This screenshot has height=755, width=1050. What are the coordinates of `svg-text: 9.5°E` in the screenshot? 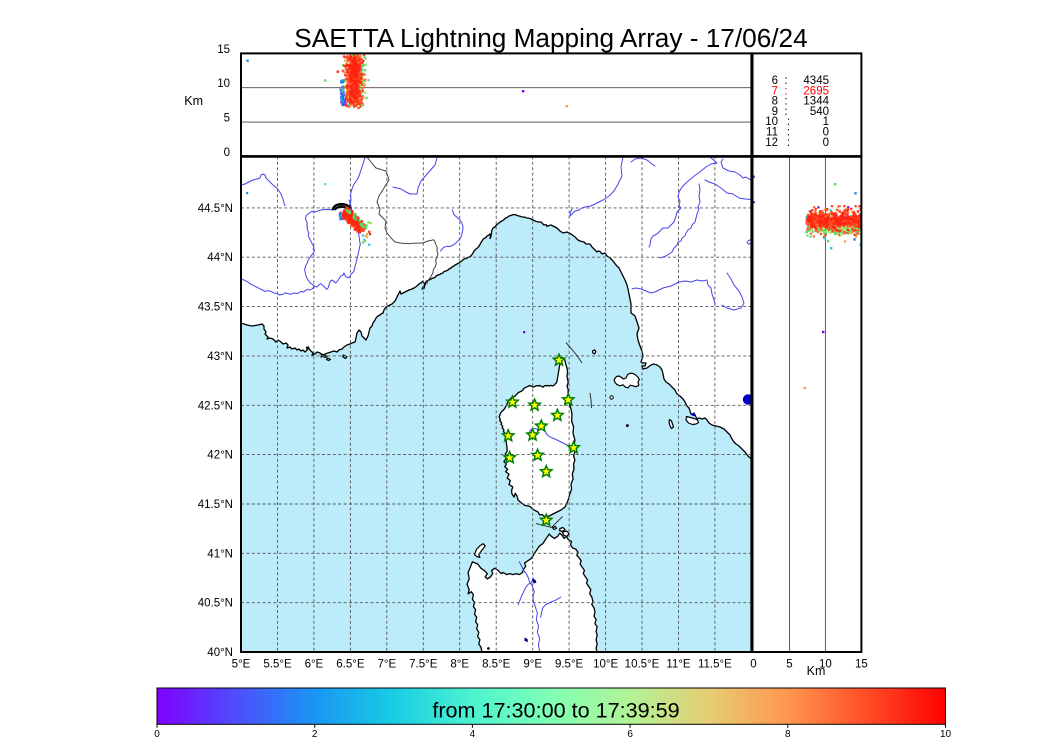 It's located at (569, 665).